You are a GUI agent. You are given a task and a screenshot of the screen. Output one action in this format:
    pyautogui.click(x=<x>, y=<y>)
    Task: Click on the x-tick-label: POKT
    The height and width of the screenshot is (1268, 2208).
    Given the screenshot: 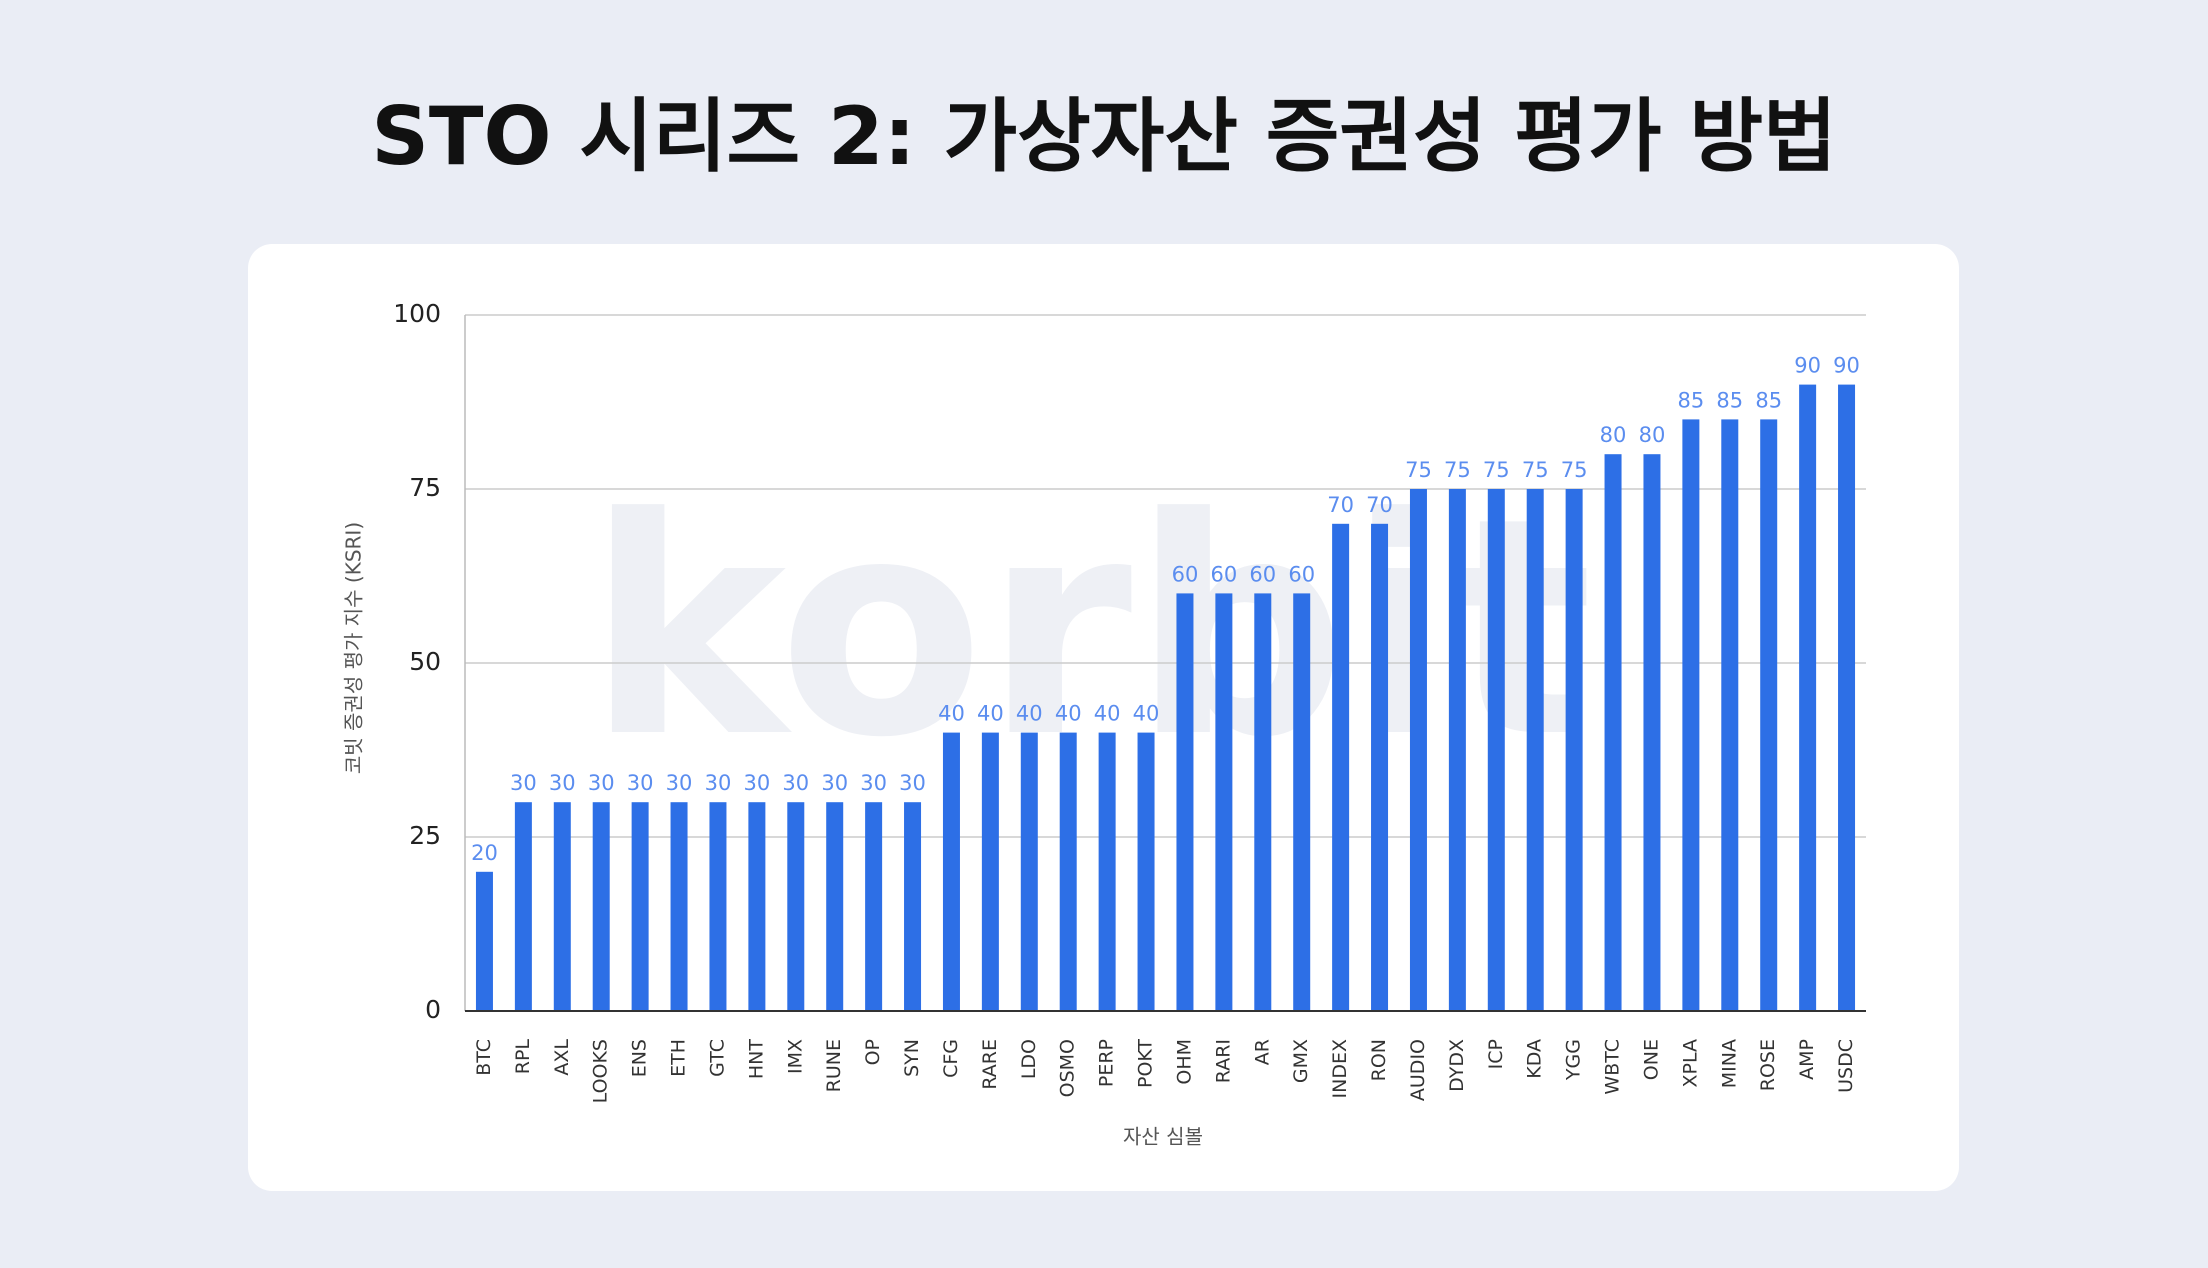 What is the action you would take?
    pyautogui.click(x=1146, y=1063)
    